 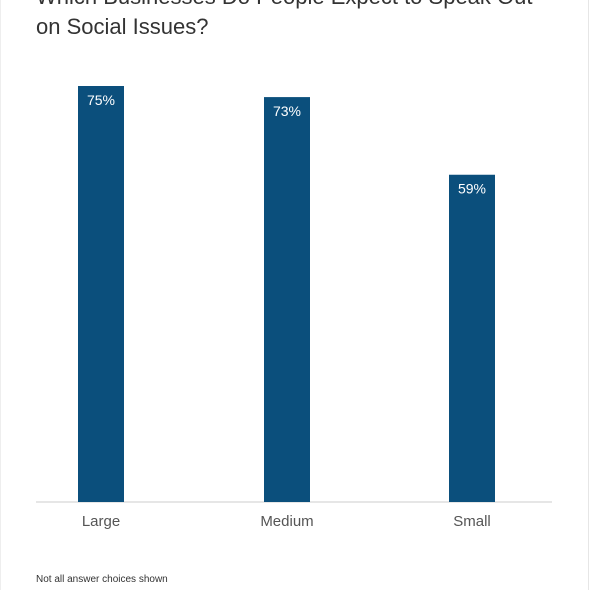 I want to click on bar-medium, so click(x=287, y=300).